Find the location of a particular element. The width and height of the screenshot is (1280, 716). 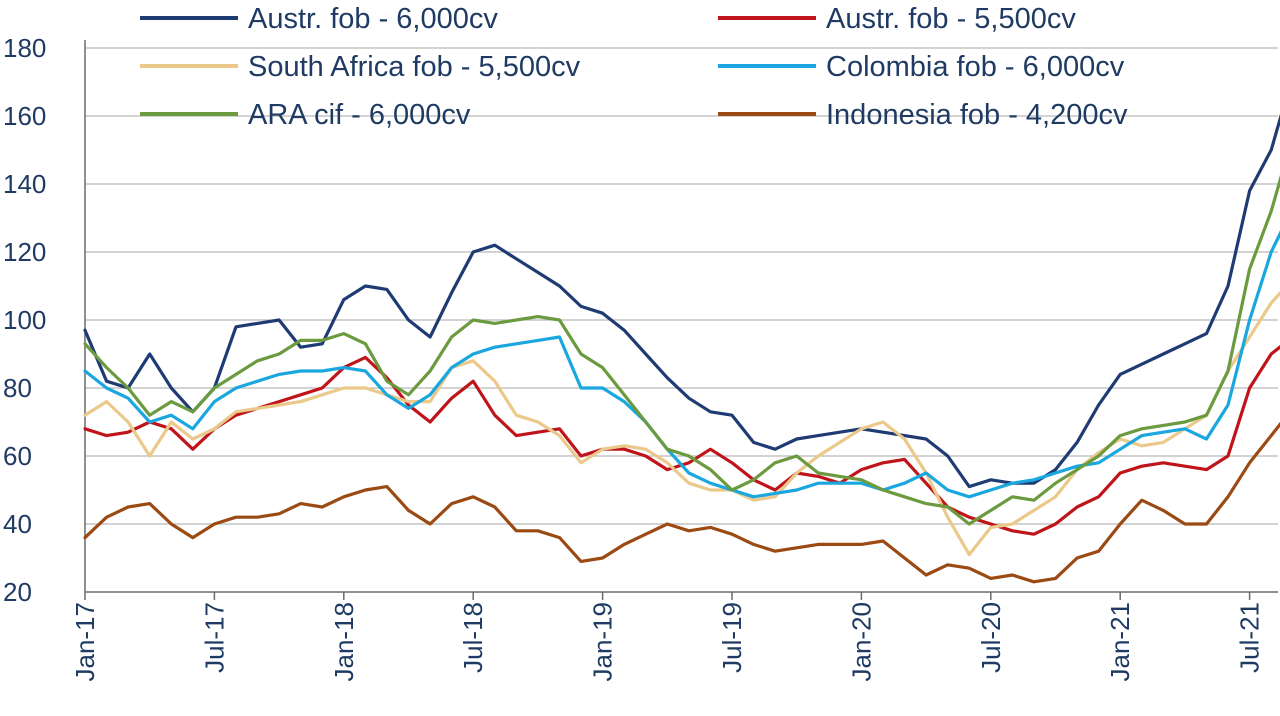

legend-label-6: Indonesia fob - 4,200cv is located at coordinates (977, 115).